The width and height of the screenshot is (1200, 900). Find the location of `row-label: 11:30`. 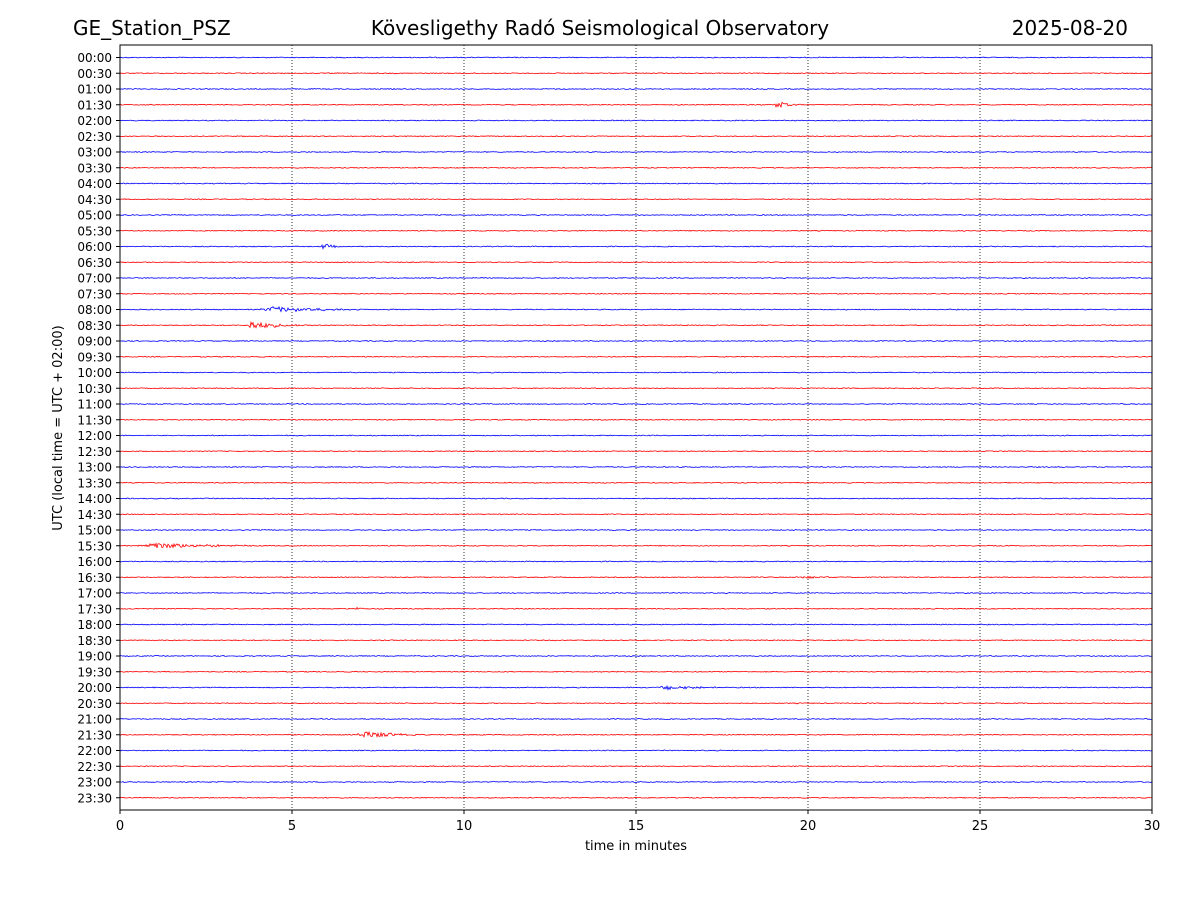

row-label: 11:30 is located at coordinates (94, 420).